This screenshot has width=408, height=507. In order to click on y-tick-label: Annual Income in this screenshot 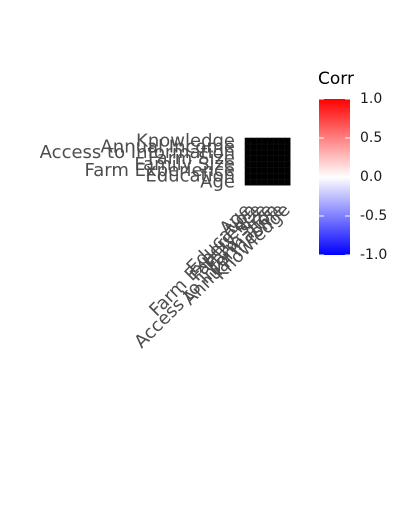, I will do `click(167, 146)`.